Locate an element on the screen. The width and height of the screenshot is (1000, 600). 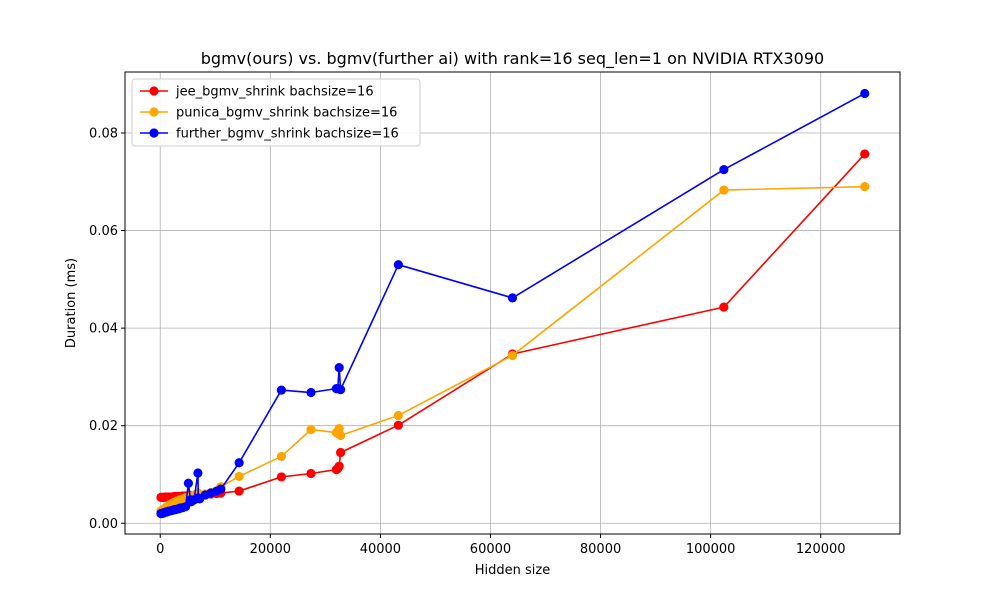
legend-box is located at coordinates (276, 112).